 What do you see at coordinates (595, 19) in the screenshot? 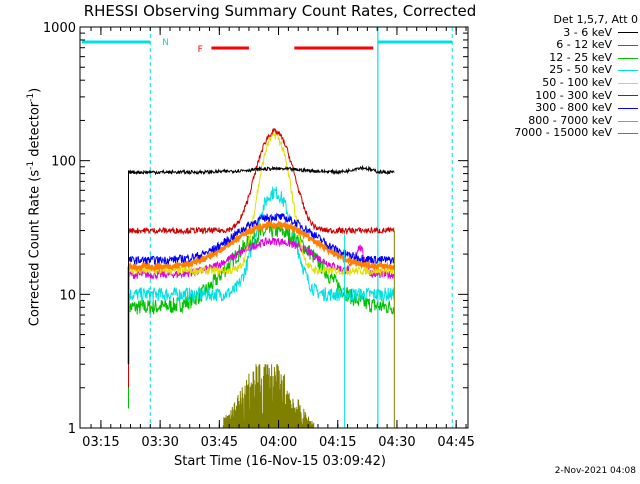
I see `legend-header: Det 1,5,7, Att 0` at bounding box center [595, 19].